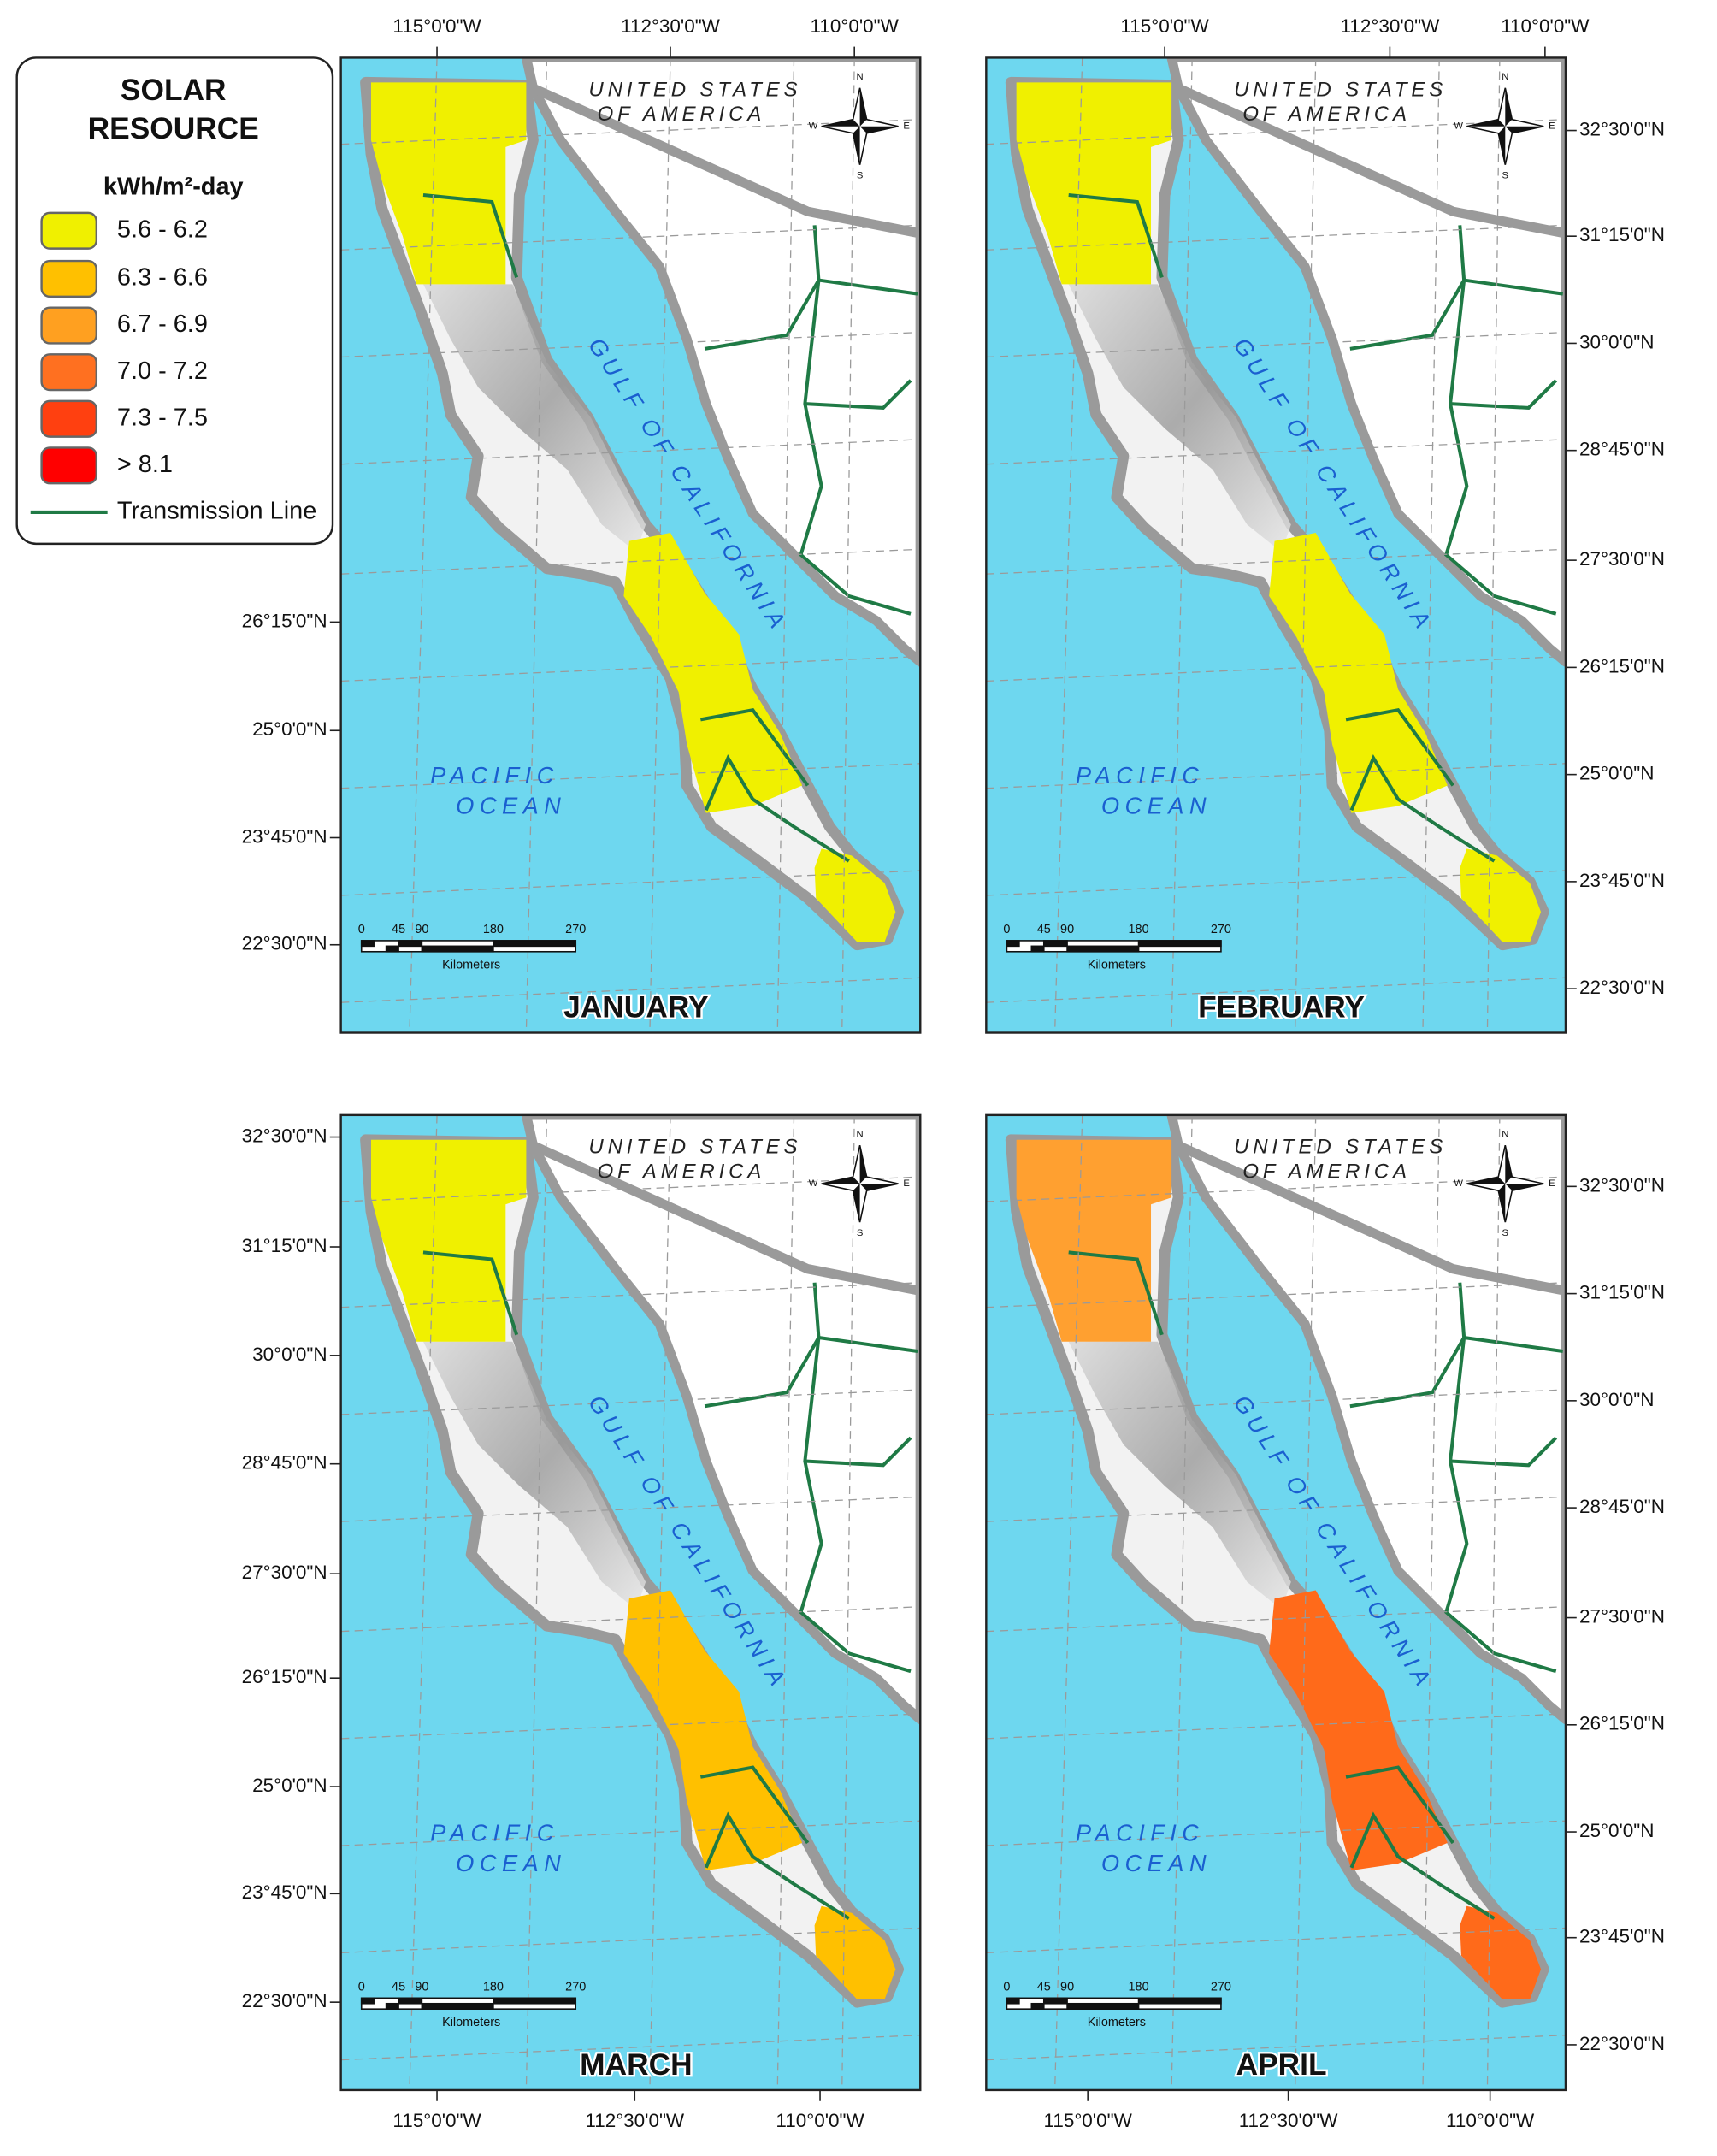 The height and width of the screenshot is (2156, 1717). What do you see at coordinates (174, 90) in the screenshot?
I see `legend-title: SOLAR` at bounding box center [174, 90].